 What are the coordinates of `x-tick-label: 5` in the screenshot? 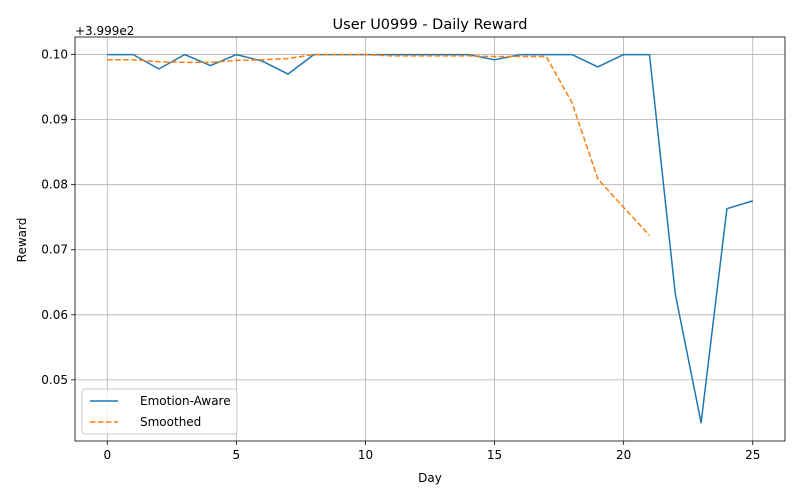 It's located at (237, 455).